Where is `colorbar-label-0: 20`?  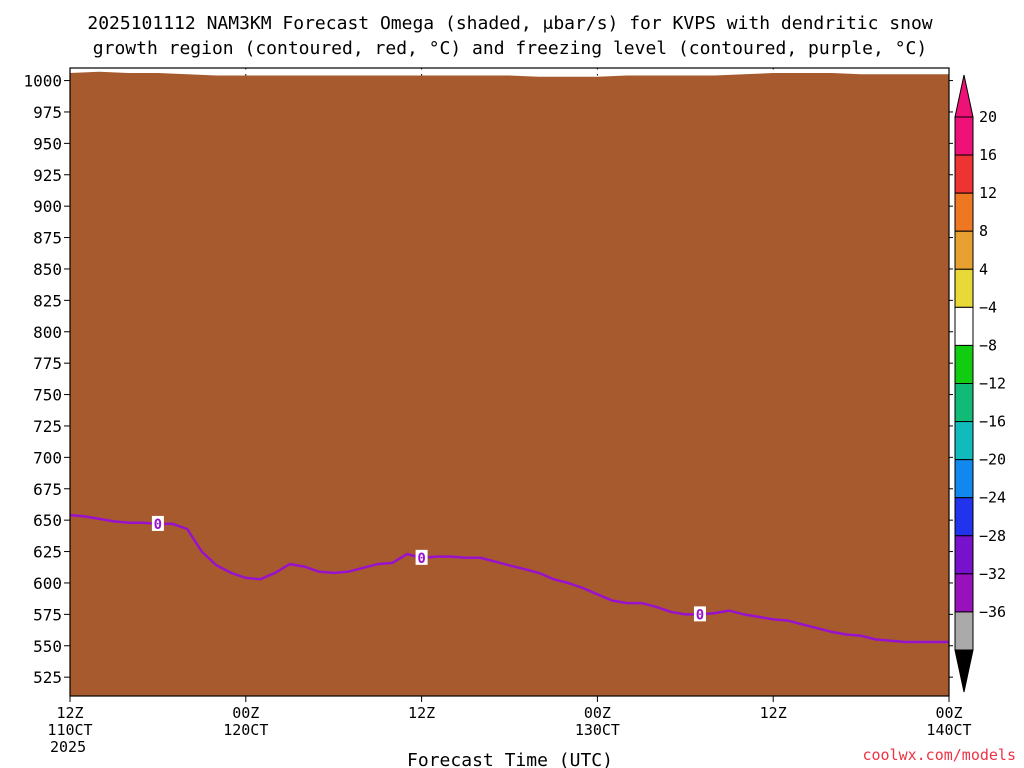 colorbar-label-0: 20 is located at coordinates (988, 117).